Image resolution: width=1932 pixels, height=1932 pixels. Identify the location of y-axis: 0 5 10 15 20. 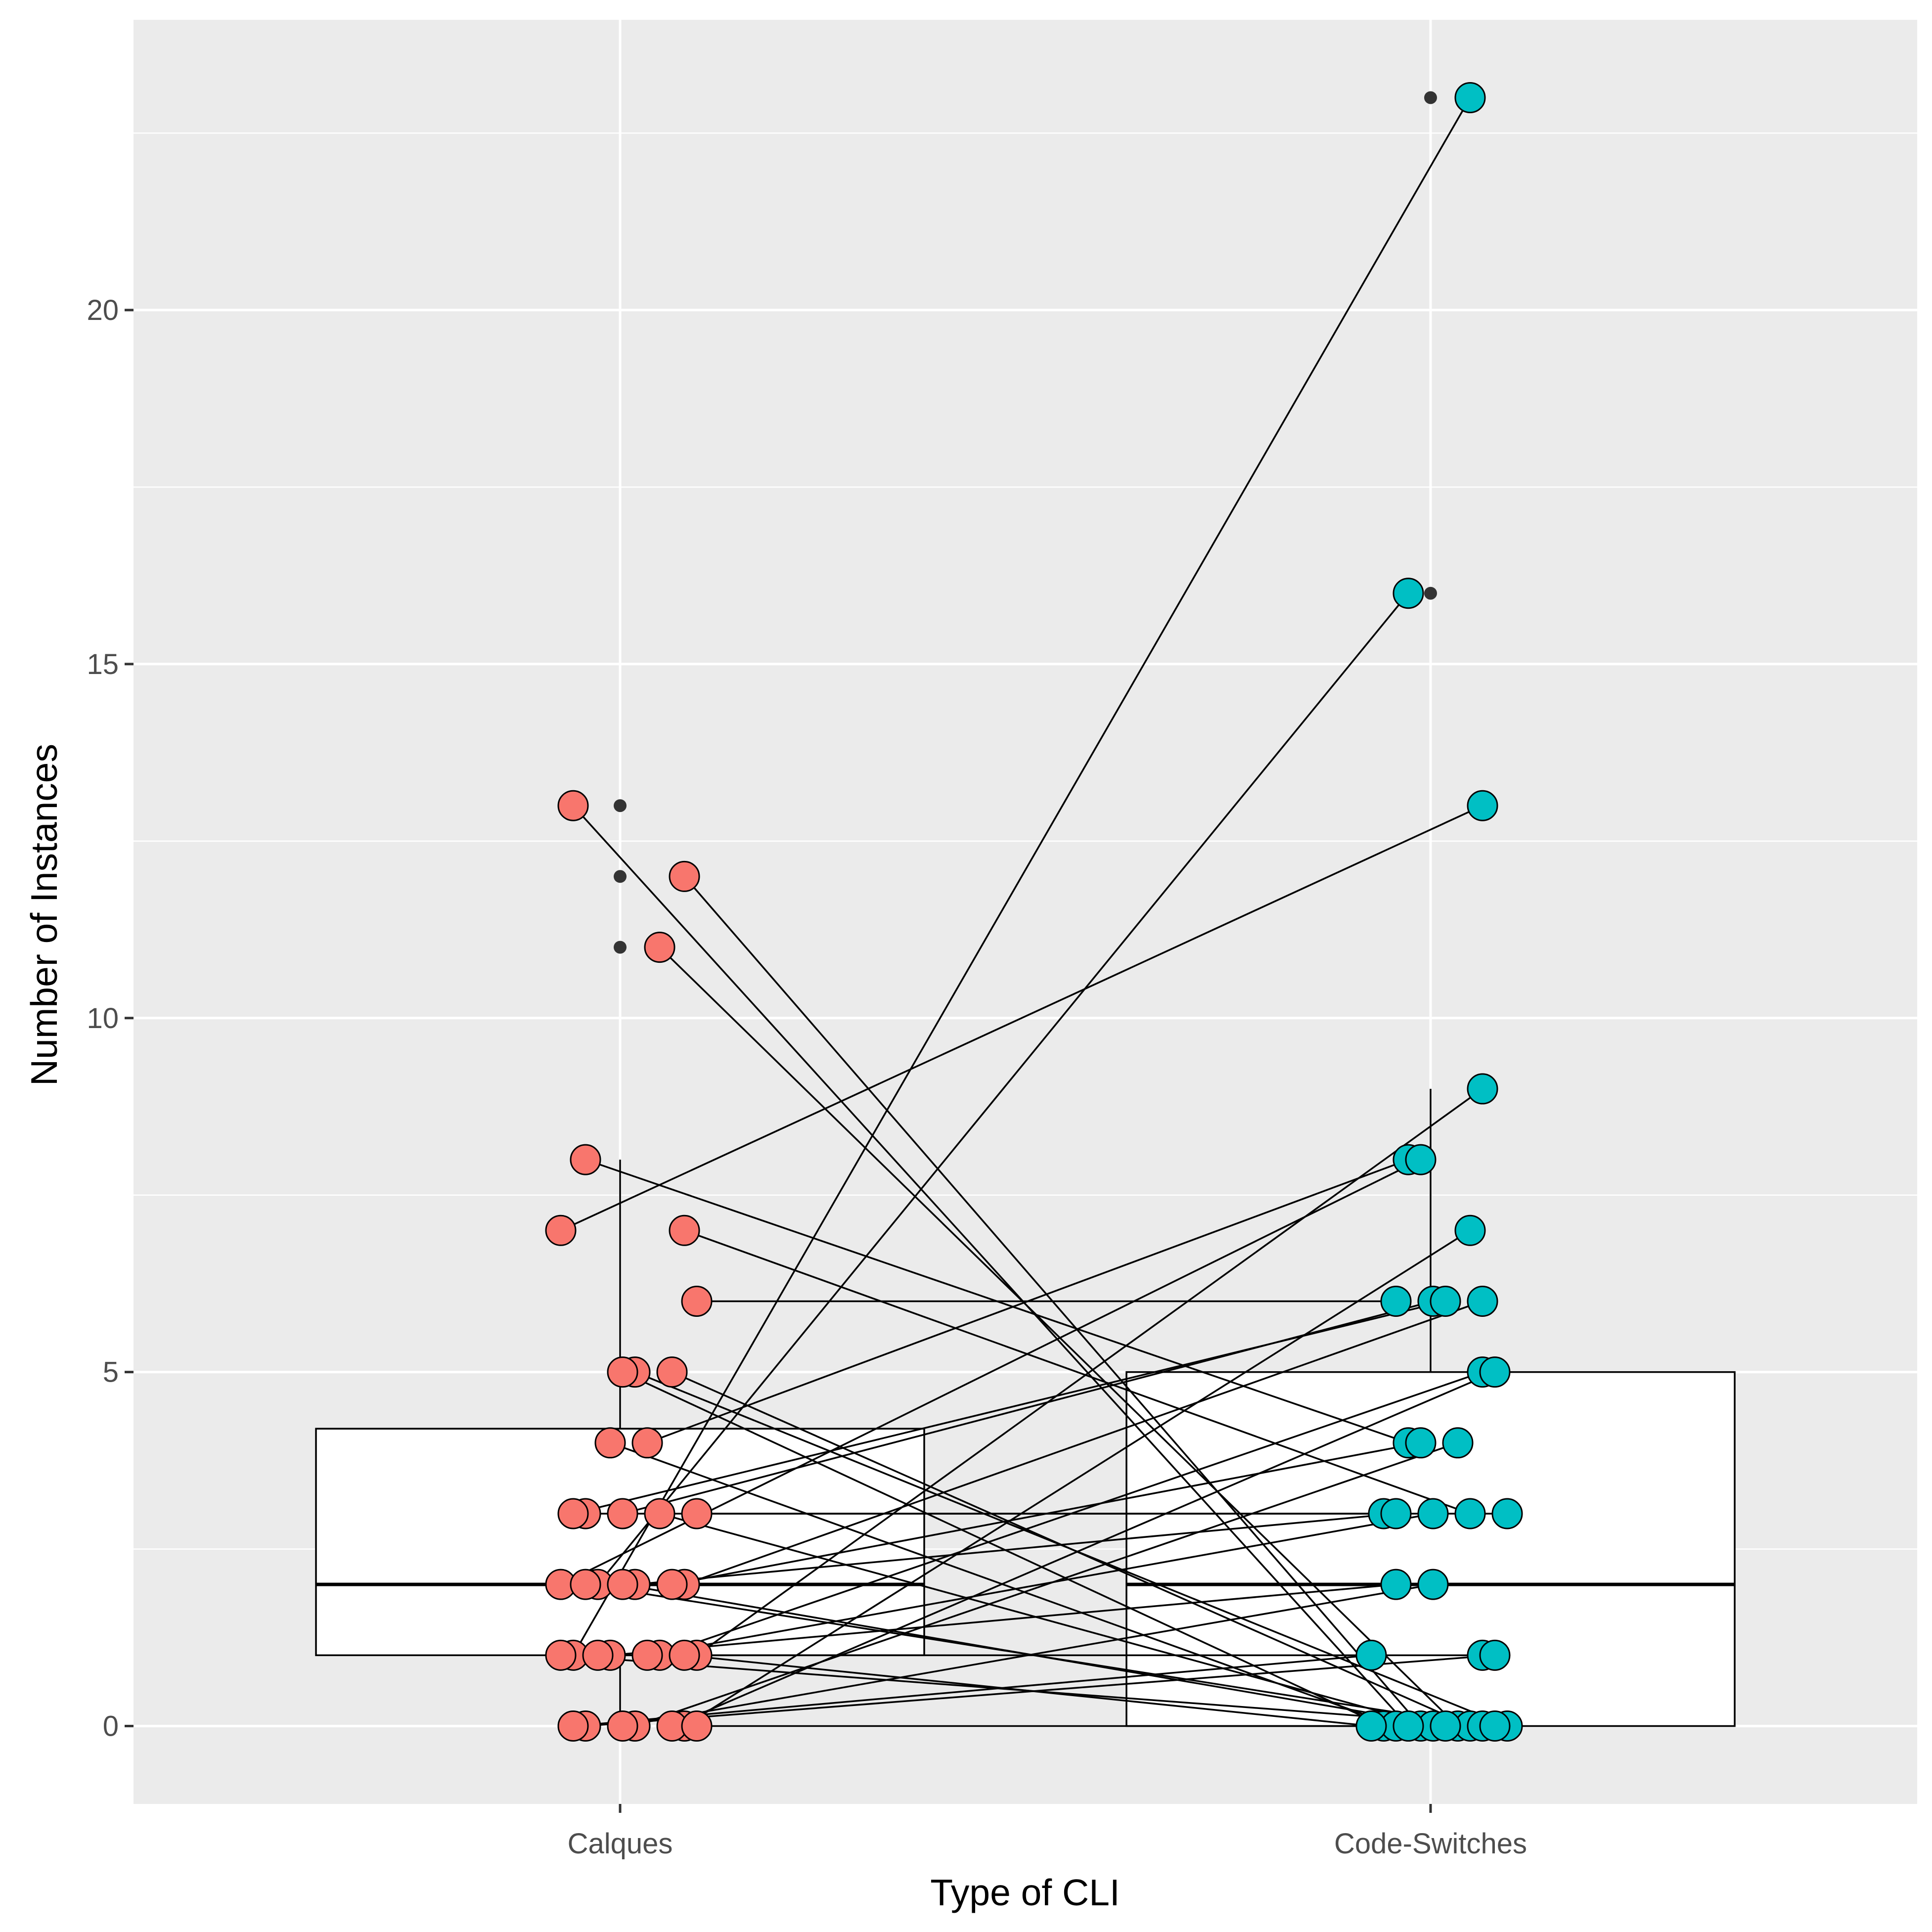
(110, 1018).